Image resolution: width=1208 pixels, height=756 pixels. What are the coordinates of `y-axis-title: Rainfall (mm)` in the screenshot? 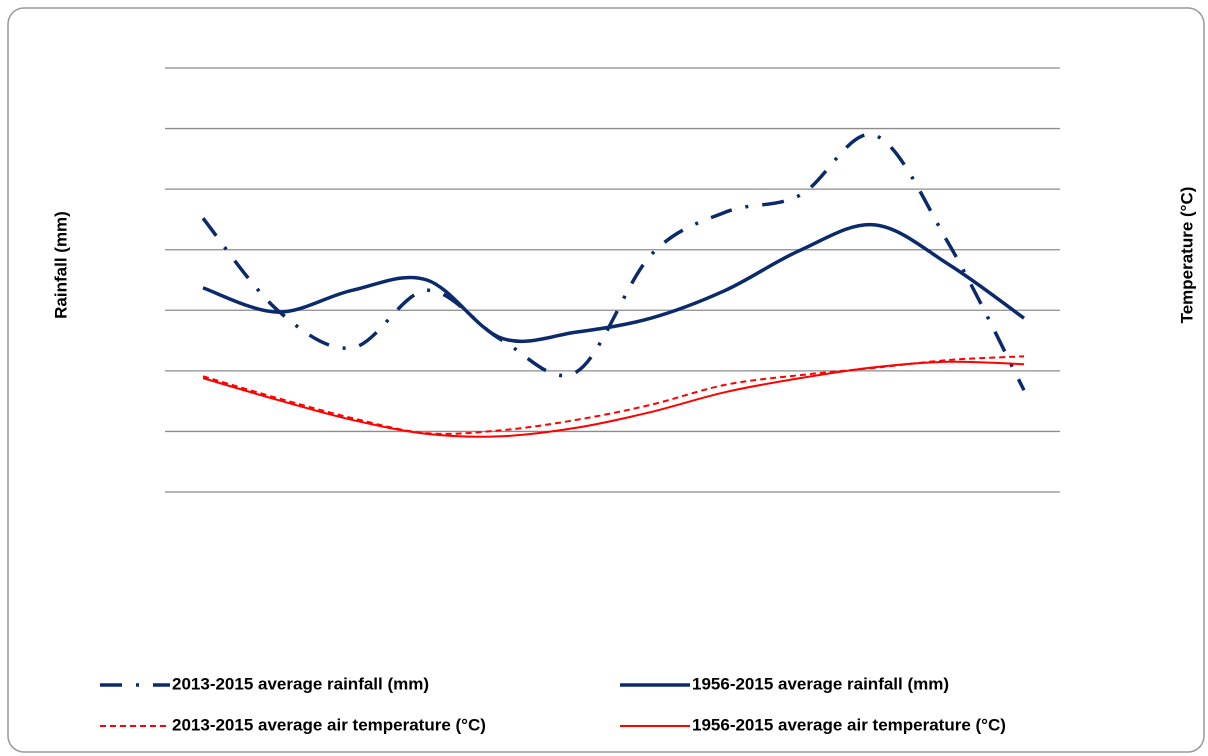 It's located at (60, 265).